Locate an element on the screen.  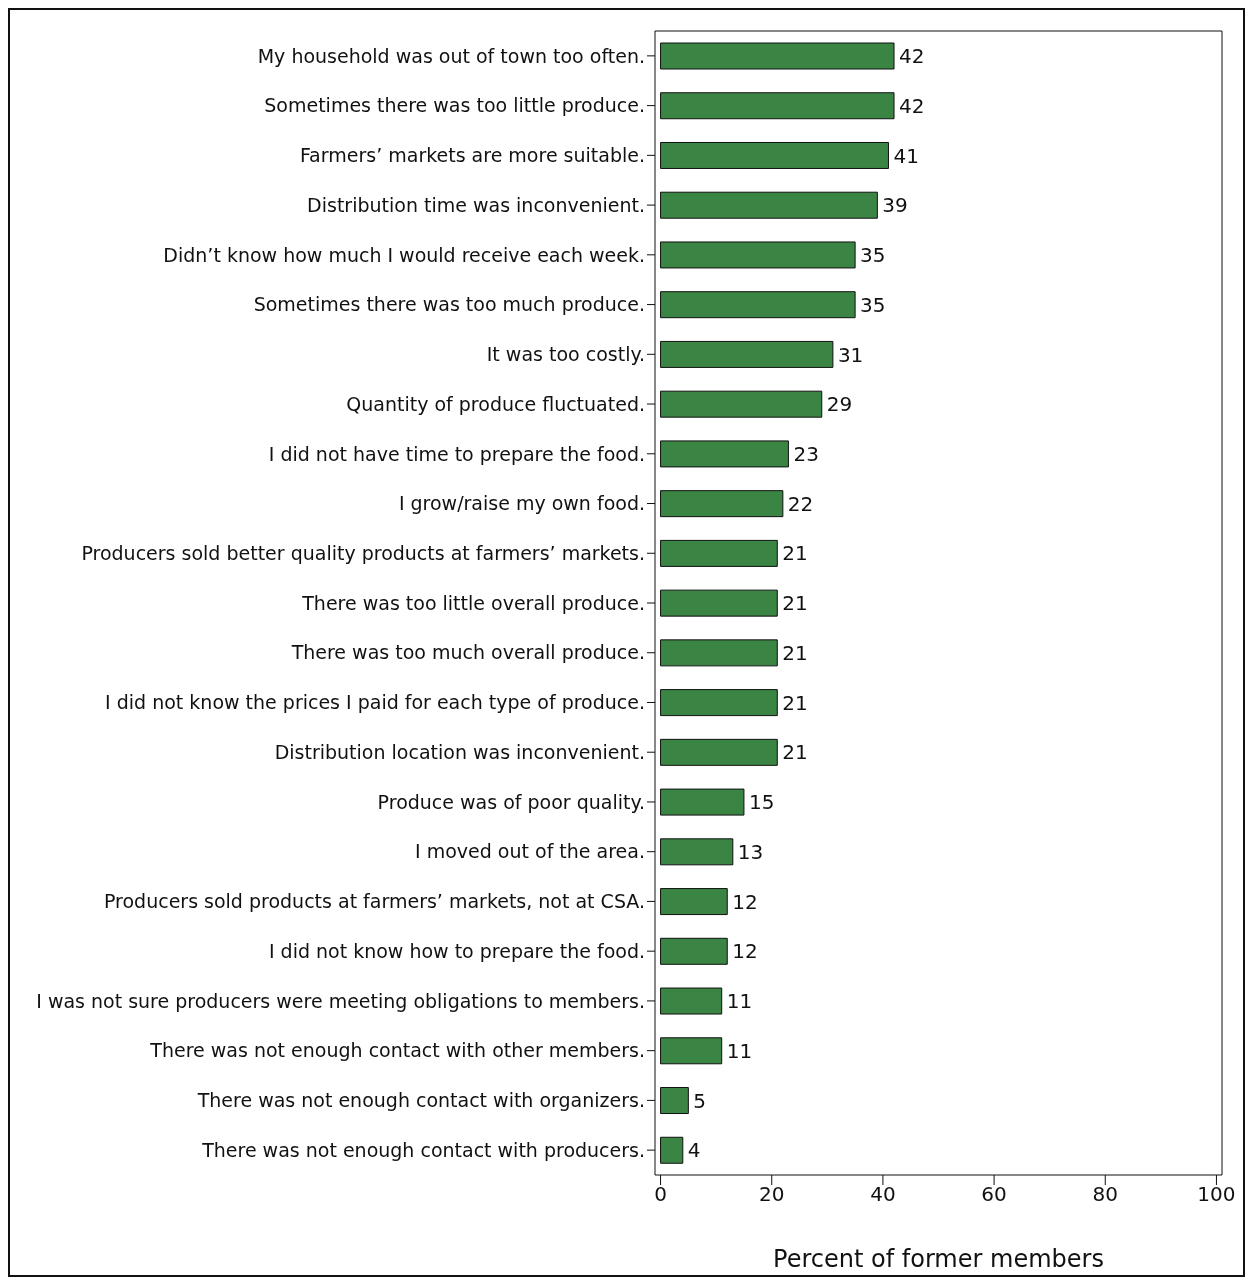
x-tick-label: 100 is located at coordinates (1216, 1194).